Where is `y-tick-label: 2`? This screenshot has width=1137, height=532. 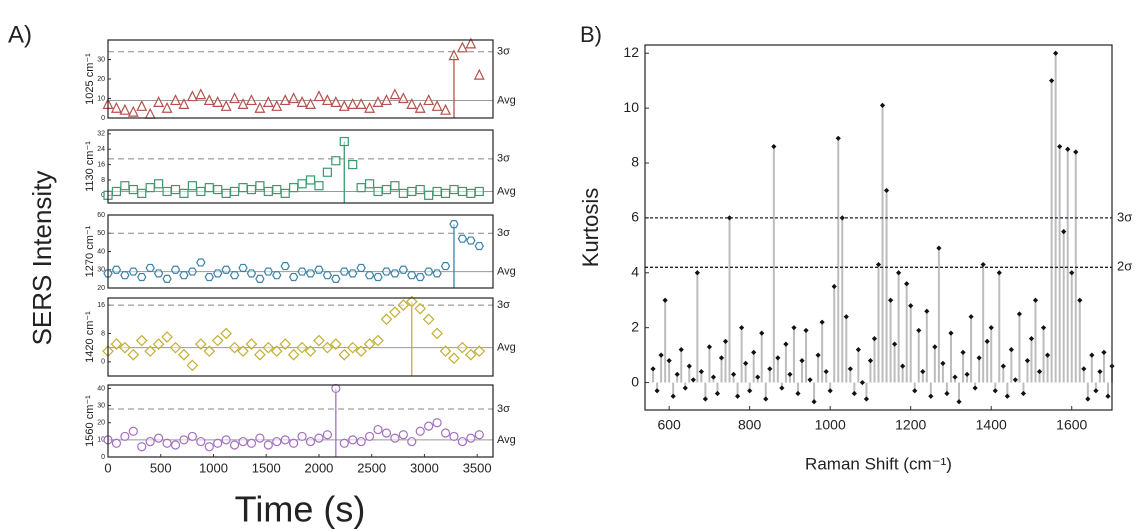
y-tick-label: 2 is located at coordinates (635, 326).